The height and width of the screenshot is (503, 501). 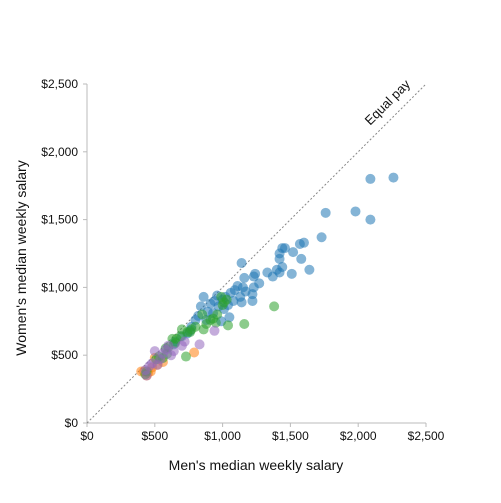 What do you see at coordinates (59, 152) in the screenshot?
I see `y-tick-label: $2,000` at bounding box center [59, 152].